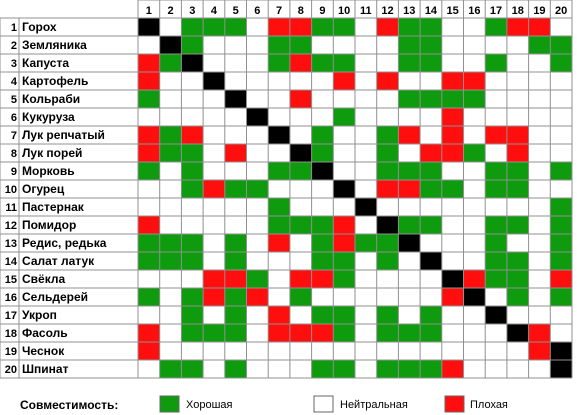 Image resolution: width=577 pixels, height=415 pixels. What do you see at coordinates (431, 11) in the screenshot?
I see `column-header: 14` at bounding box center [431, 11].